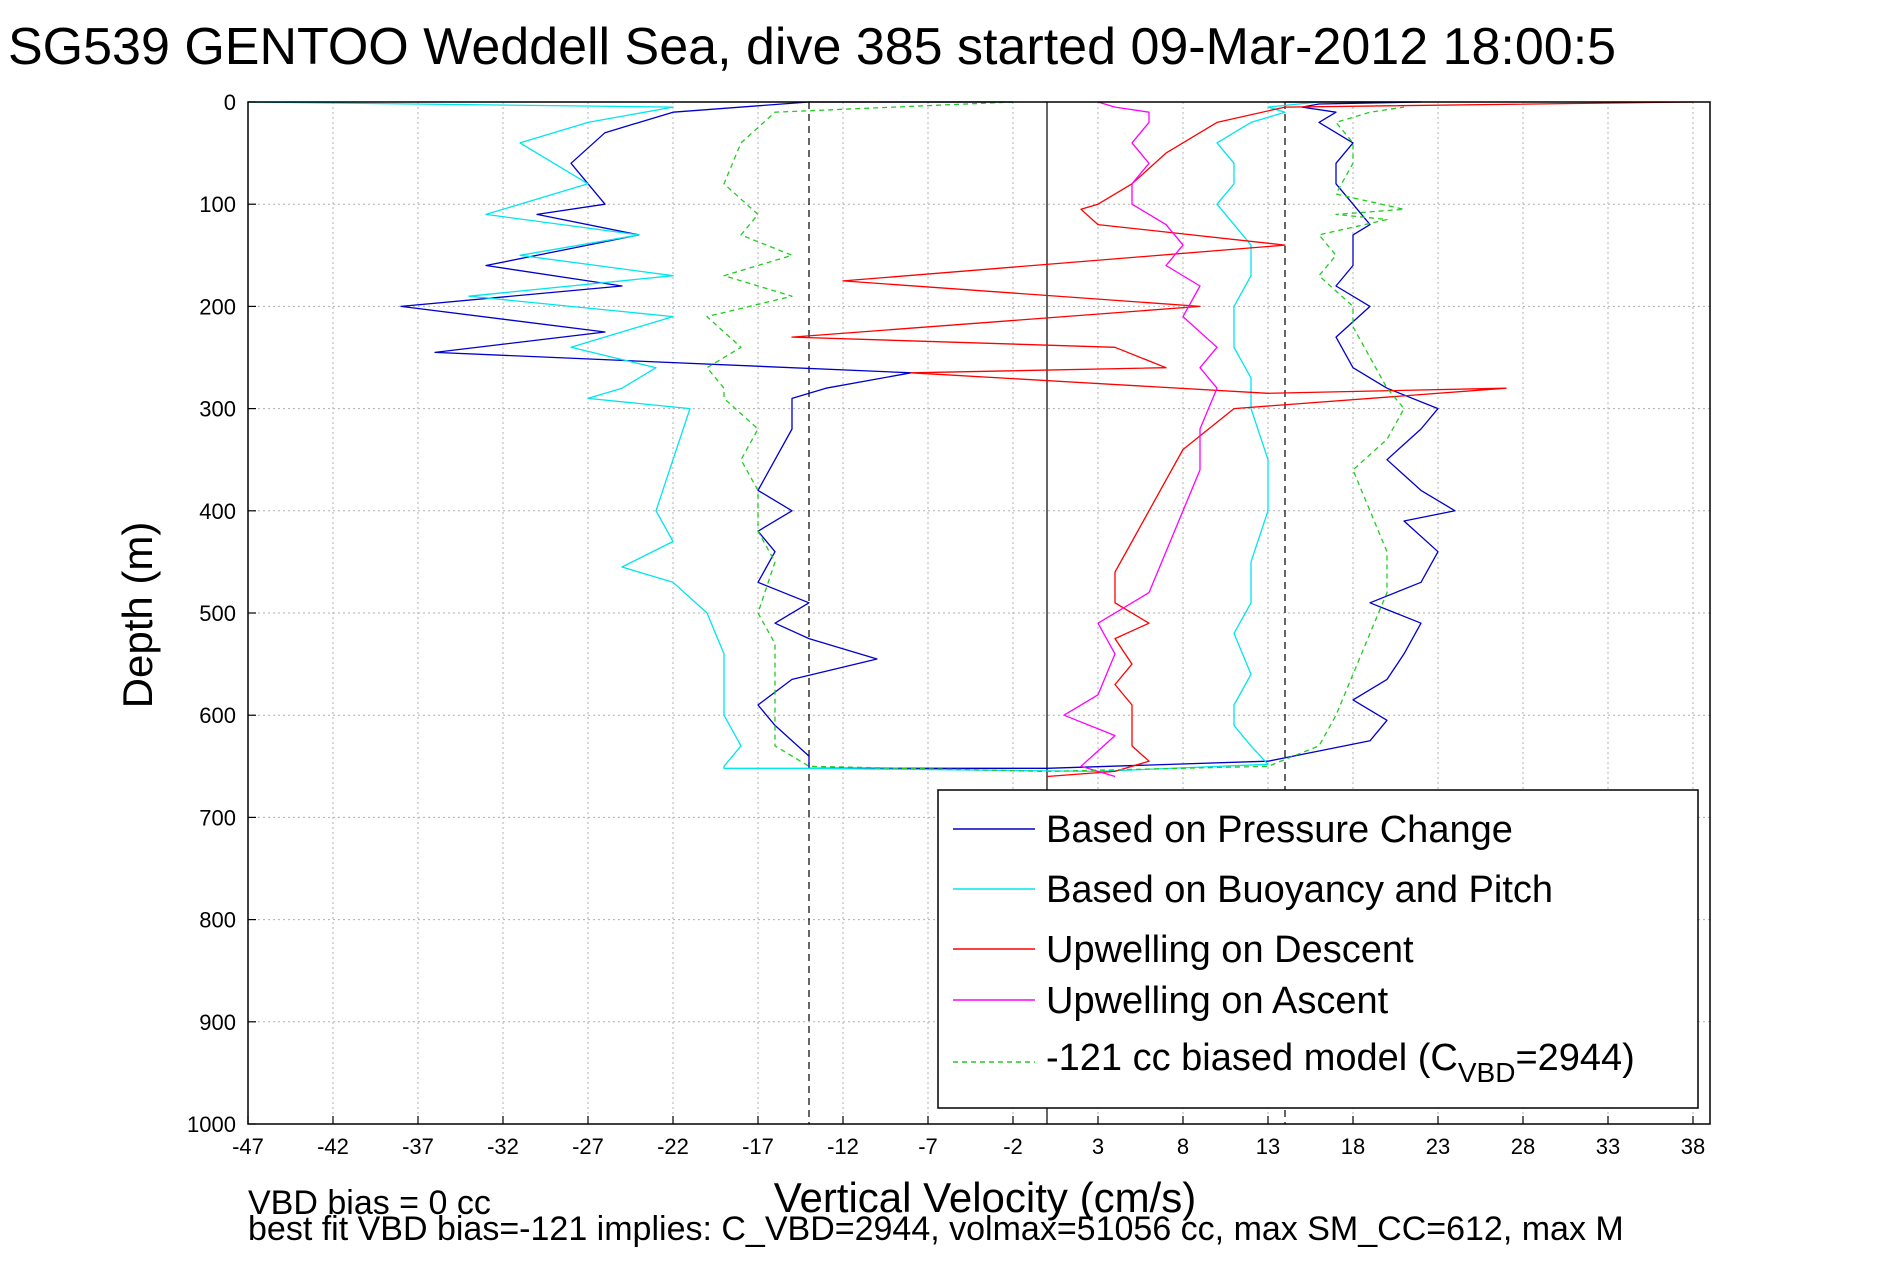 This screenshot has height=1262, width=1891. I want to click on y-tick-label: 1000, so click(211, 1124).